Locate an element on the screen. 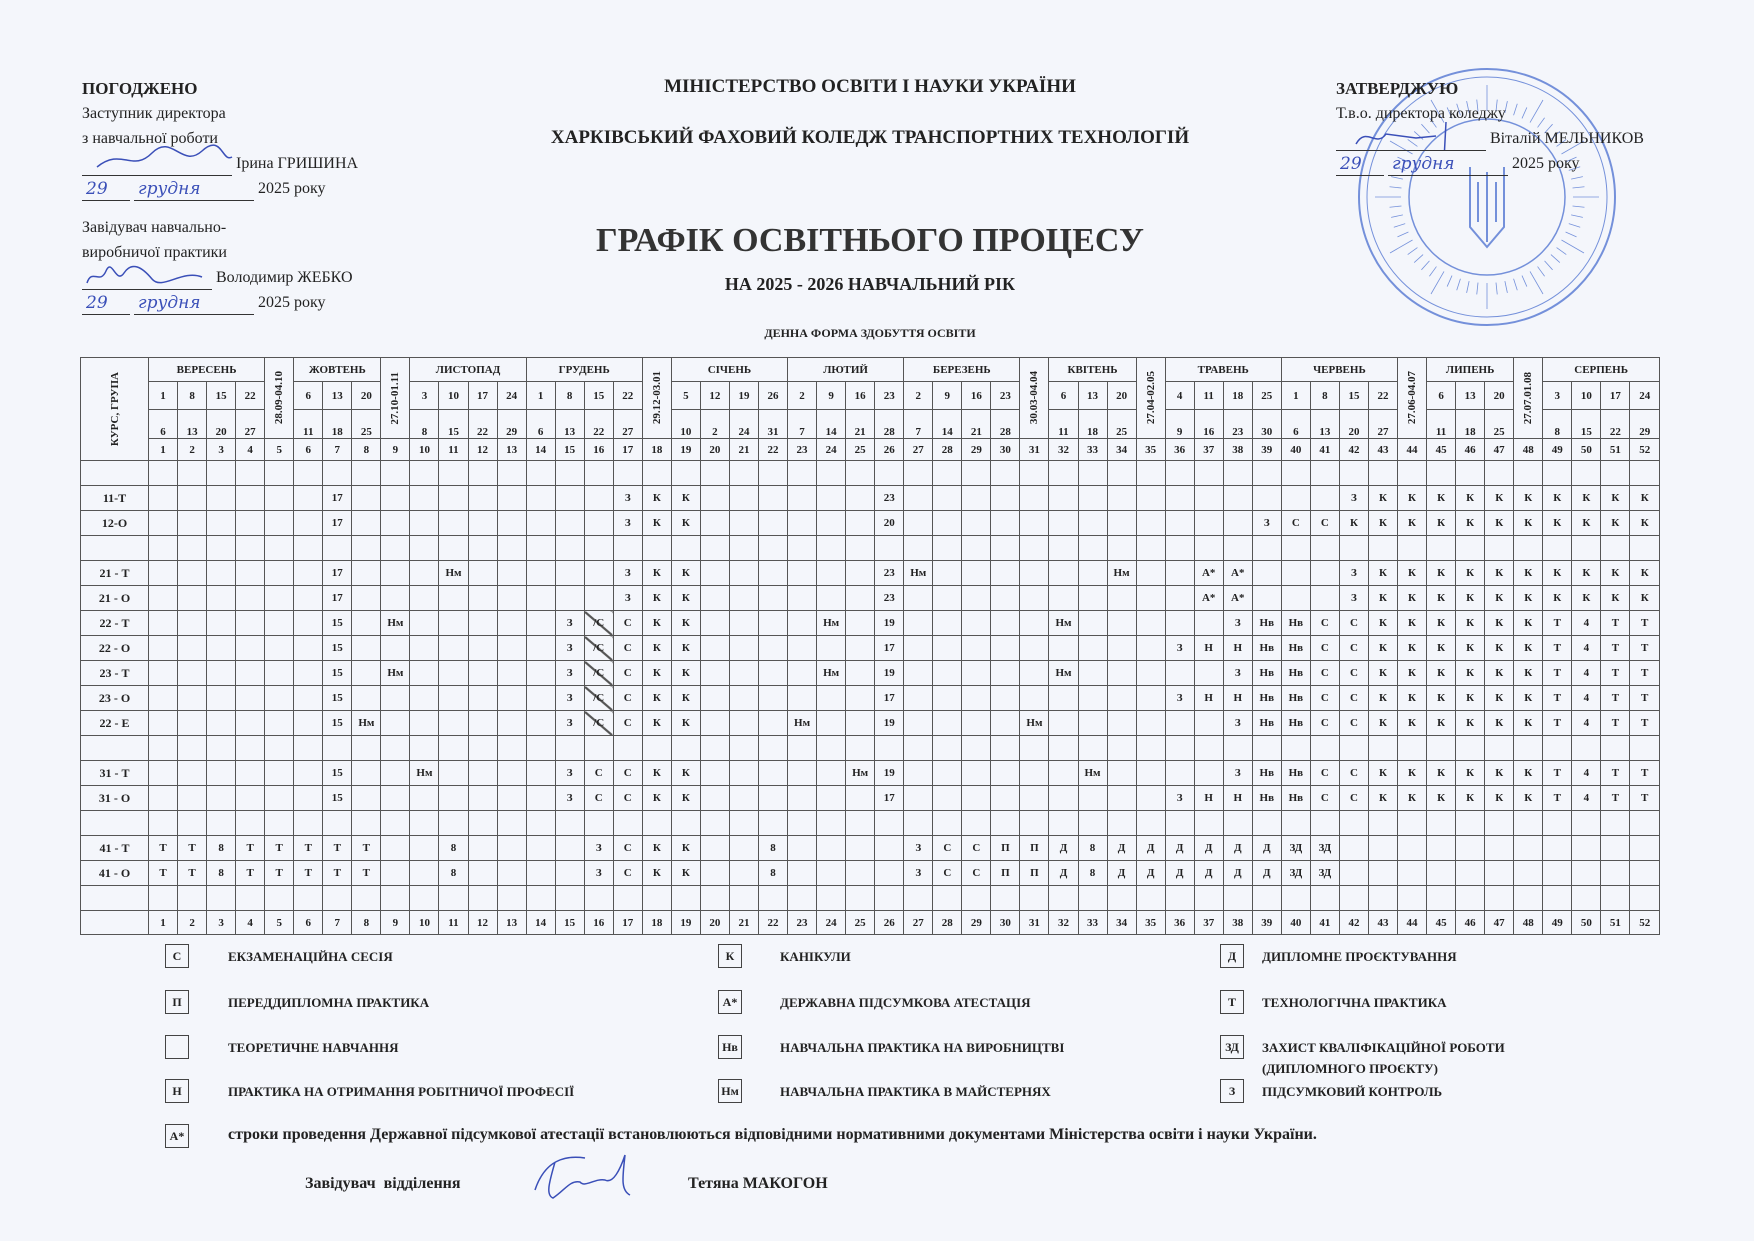  schedule-cell: С is located at coordinates (627, 723).